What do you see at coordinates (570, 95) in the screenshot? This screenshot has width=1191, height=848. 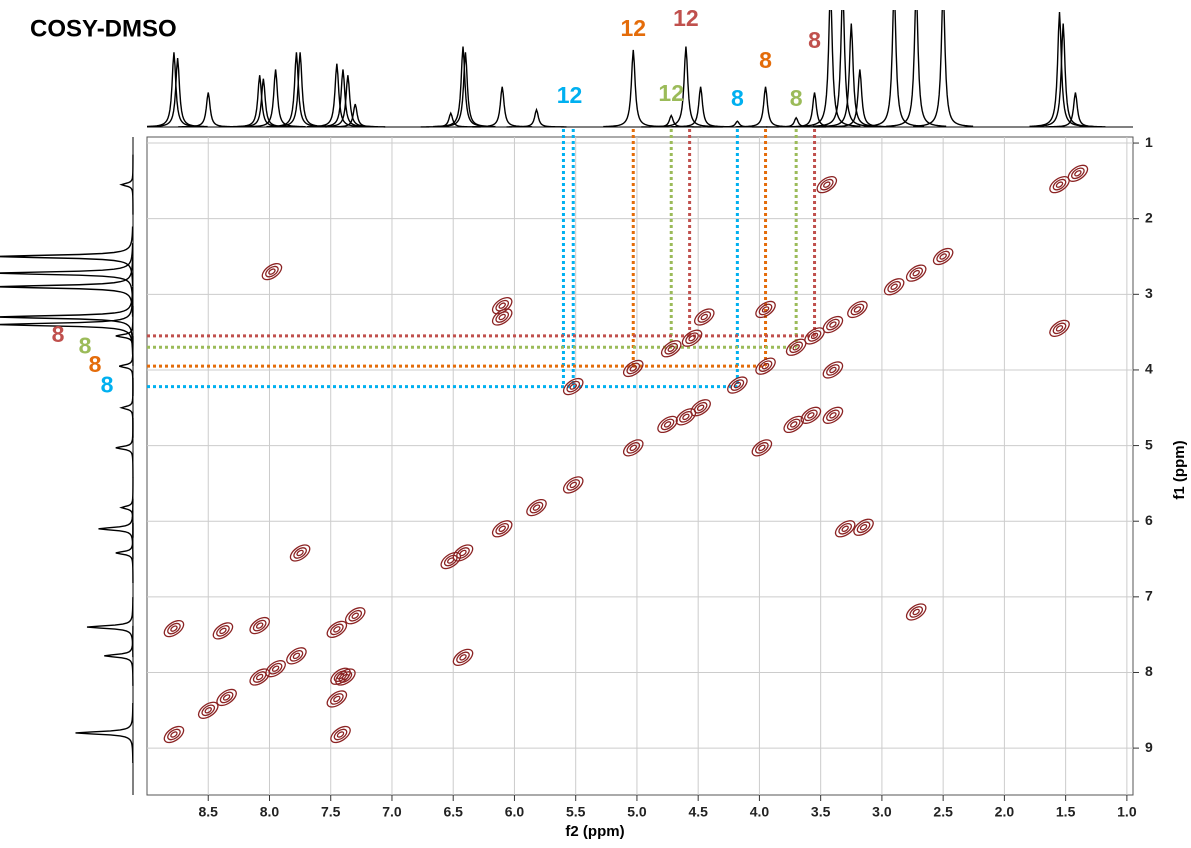 I see `peak-label: 12` at bounding box center [570, 95].